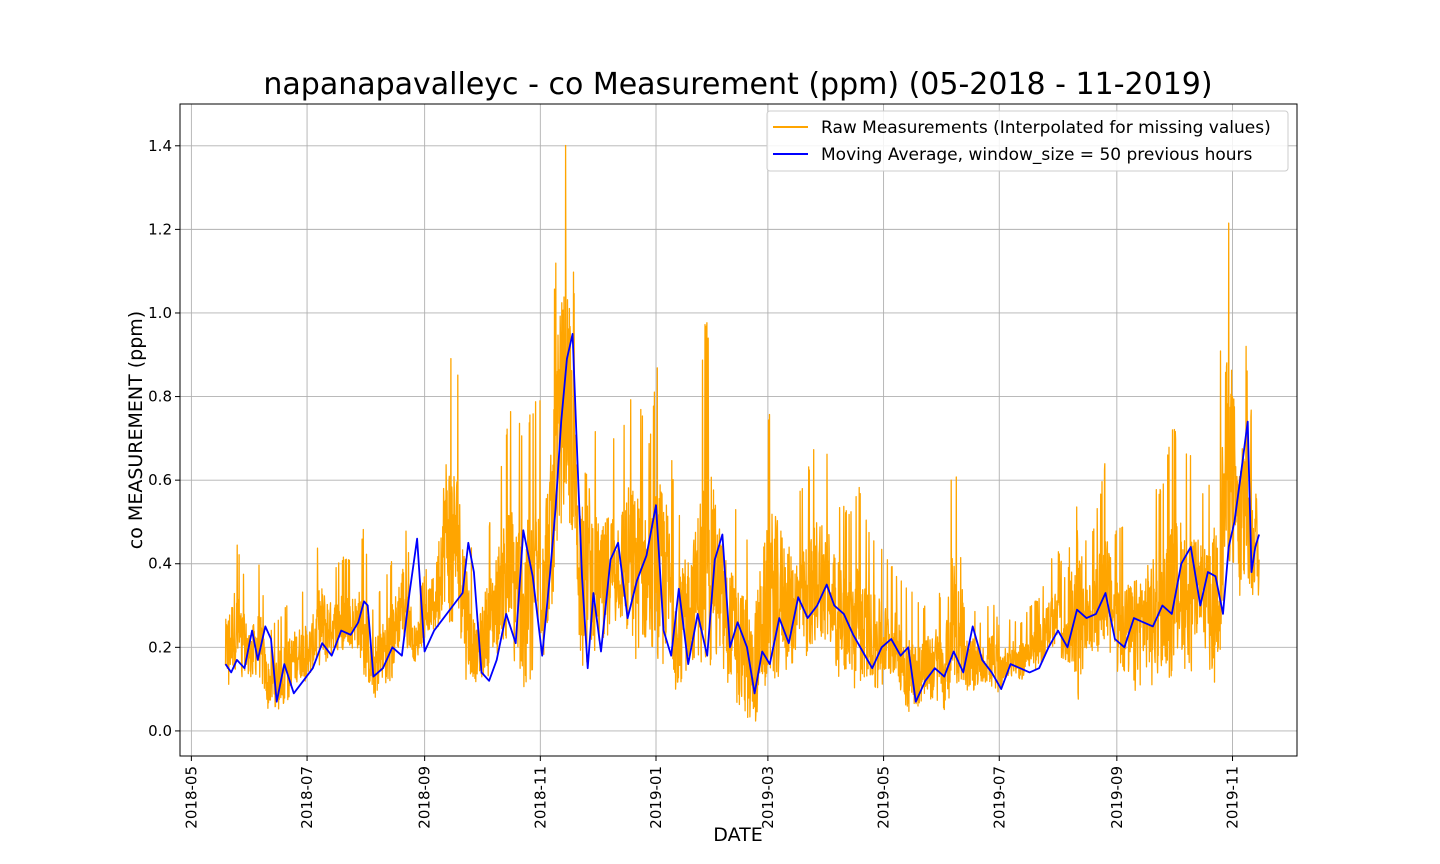 Image resolution: width=1440 pixels, height=864 pixels. Describe the element at coordinates (160, 731) in the screenshot. I see `y-tick-label: 0.0` at that location.